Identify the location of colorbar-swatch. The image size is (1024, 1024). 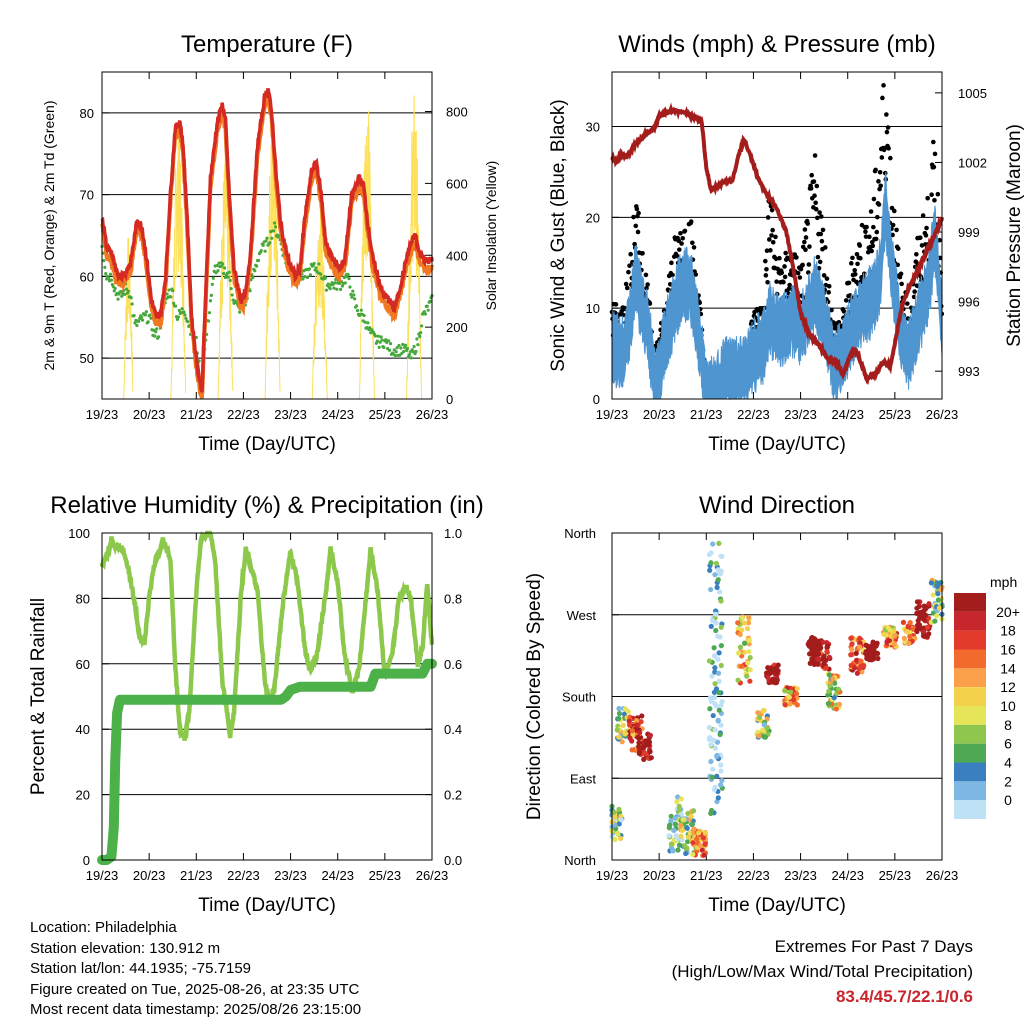
(970, 659).